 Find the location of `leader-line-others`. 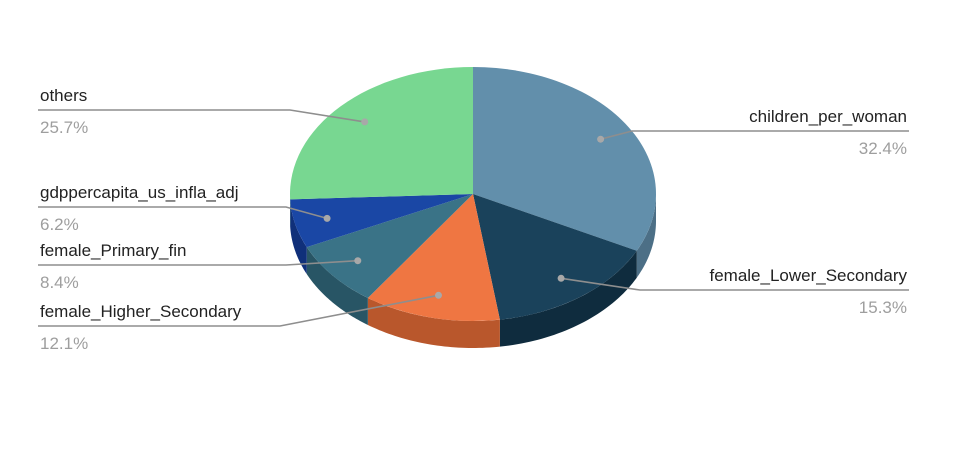

leader-line-others is located at coordinates (201, 116).